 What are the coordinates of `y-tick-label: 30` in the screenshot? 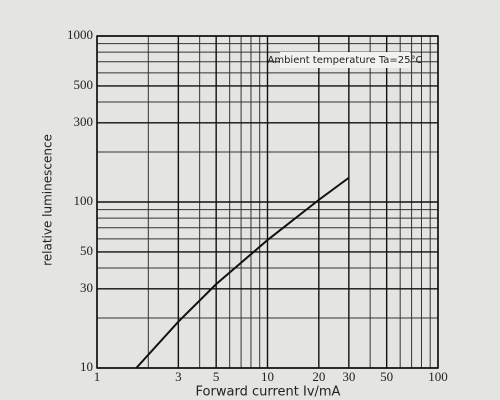 It's located at (86, 287).